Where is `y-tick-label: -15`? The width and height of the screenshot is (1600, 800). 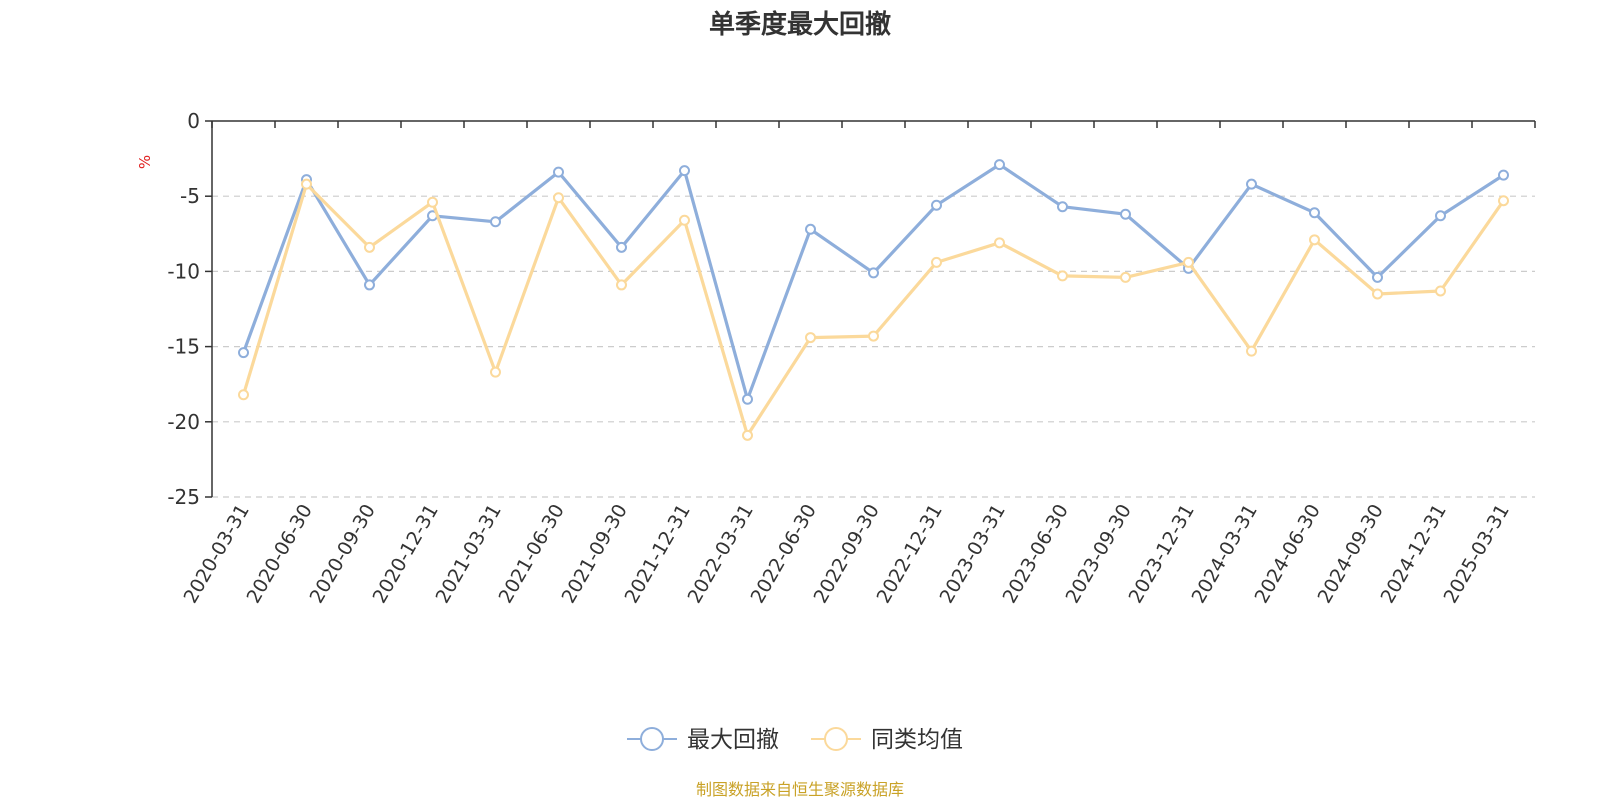
y-tick-label: -15 is located at coordinates (183, 347).